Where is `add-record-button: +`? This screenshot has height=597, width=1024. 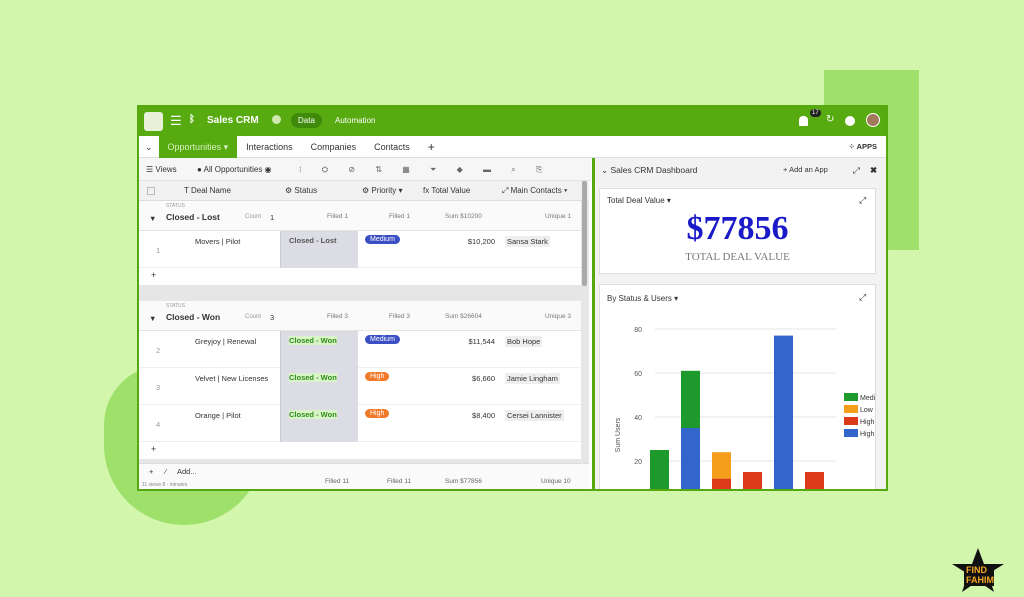 add-record-button: + is located at coordinates (151, 471).